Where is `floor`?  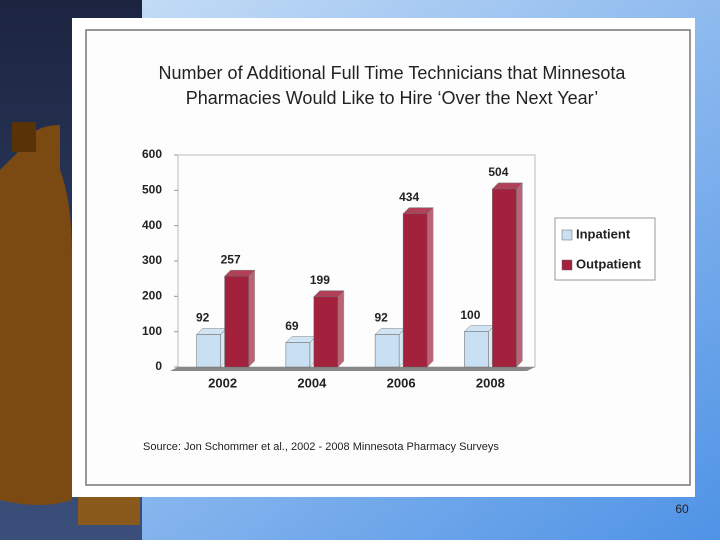 floor is located at coordinates (352, 369).